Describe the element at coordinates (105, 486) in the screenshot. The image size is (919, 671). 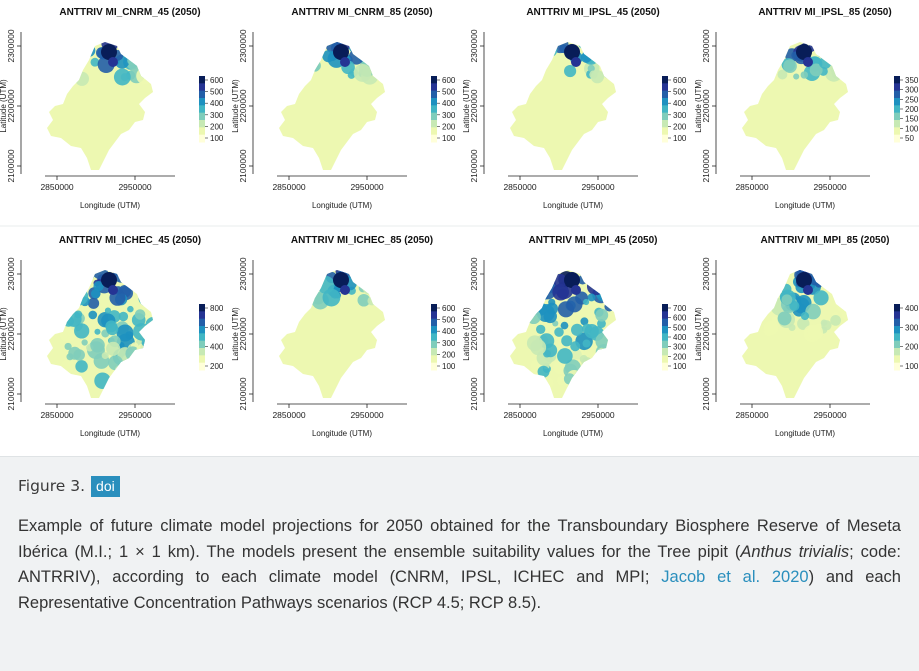
I see `doi-button: doi` at that location.